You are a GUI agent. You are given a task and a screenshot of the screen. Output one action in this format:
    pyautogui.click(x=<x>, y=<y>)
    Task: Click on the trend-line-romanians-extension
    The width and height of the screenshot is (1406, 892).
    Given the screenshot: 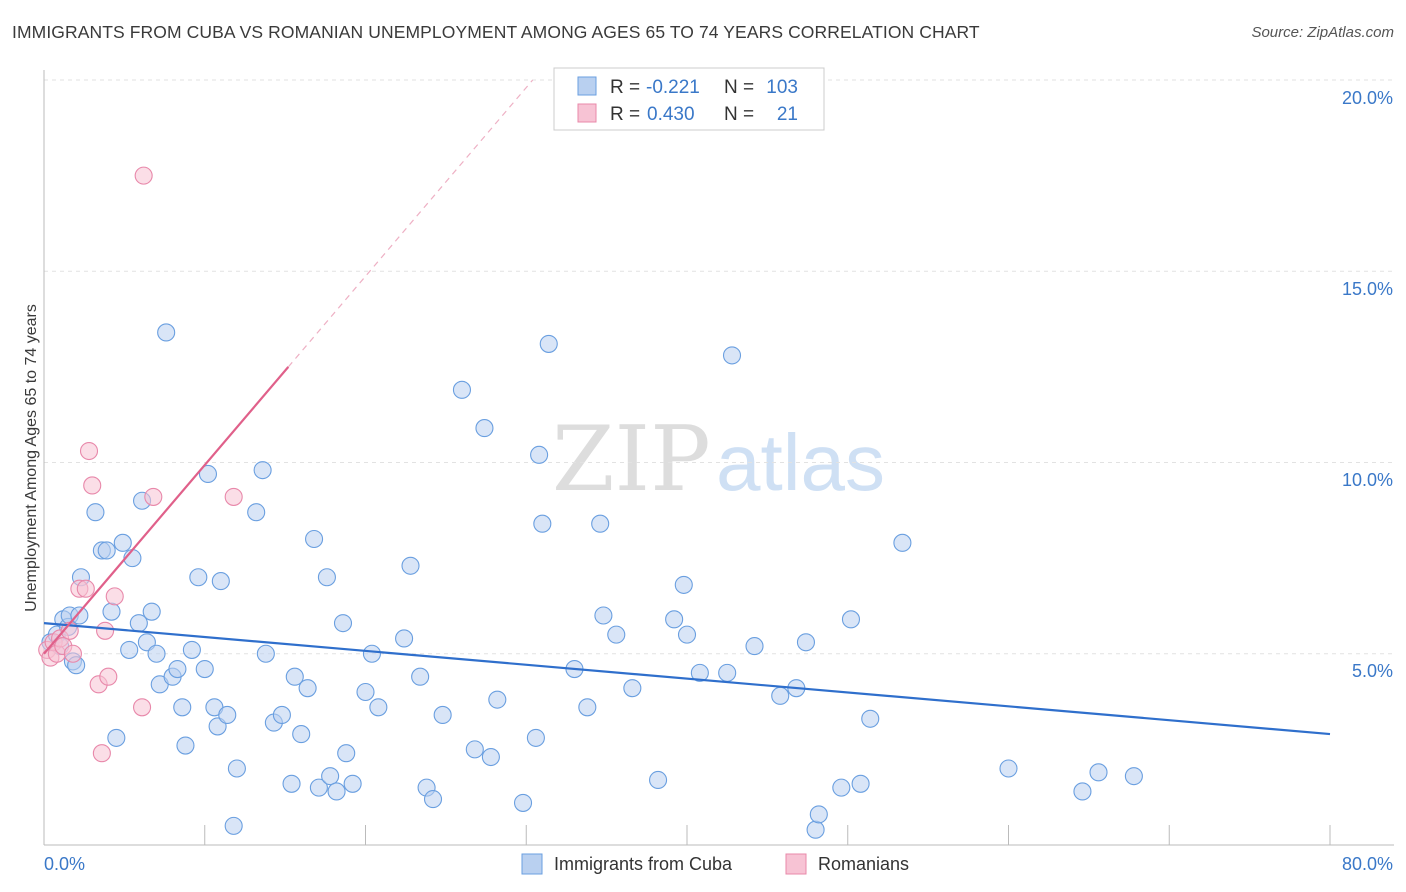 What is the action you would take?
    pyautogui.click(x=410, y=223)
    